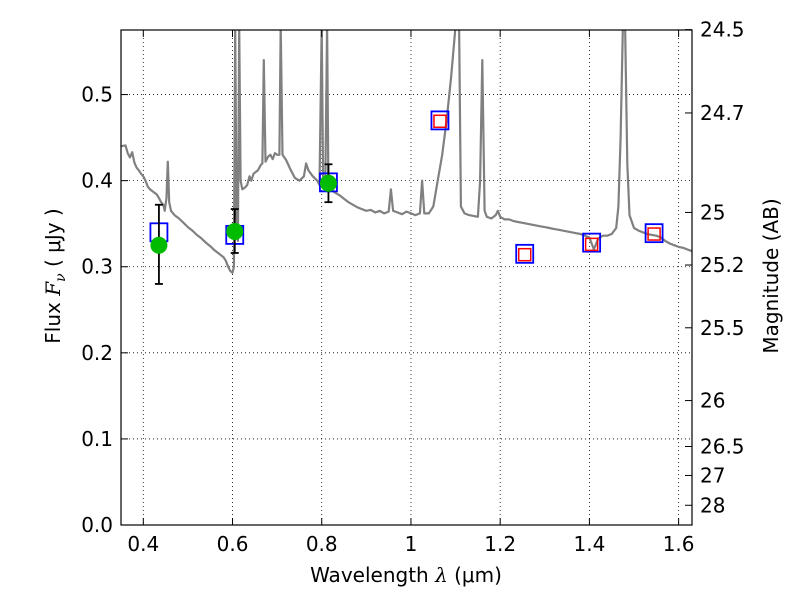 The width and height of the screenshot is (800, 600). I want to click on y-tick-label: 0.5, so click(97, 95).